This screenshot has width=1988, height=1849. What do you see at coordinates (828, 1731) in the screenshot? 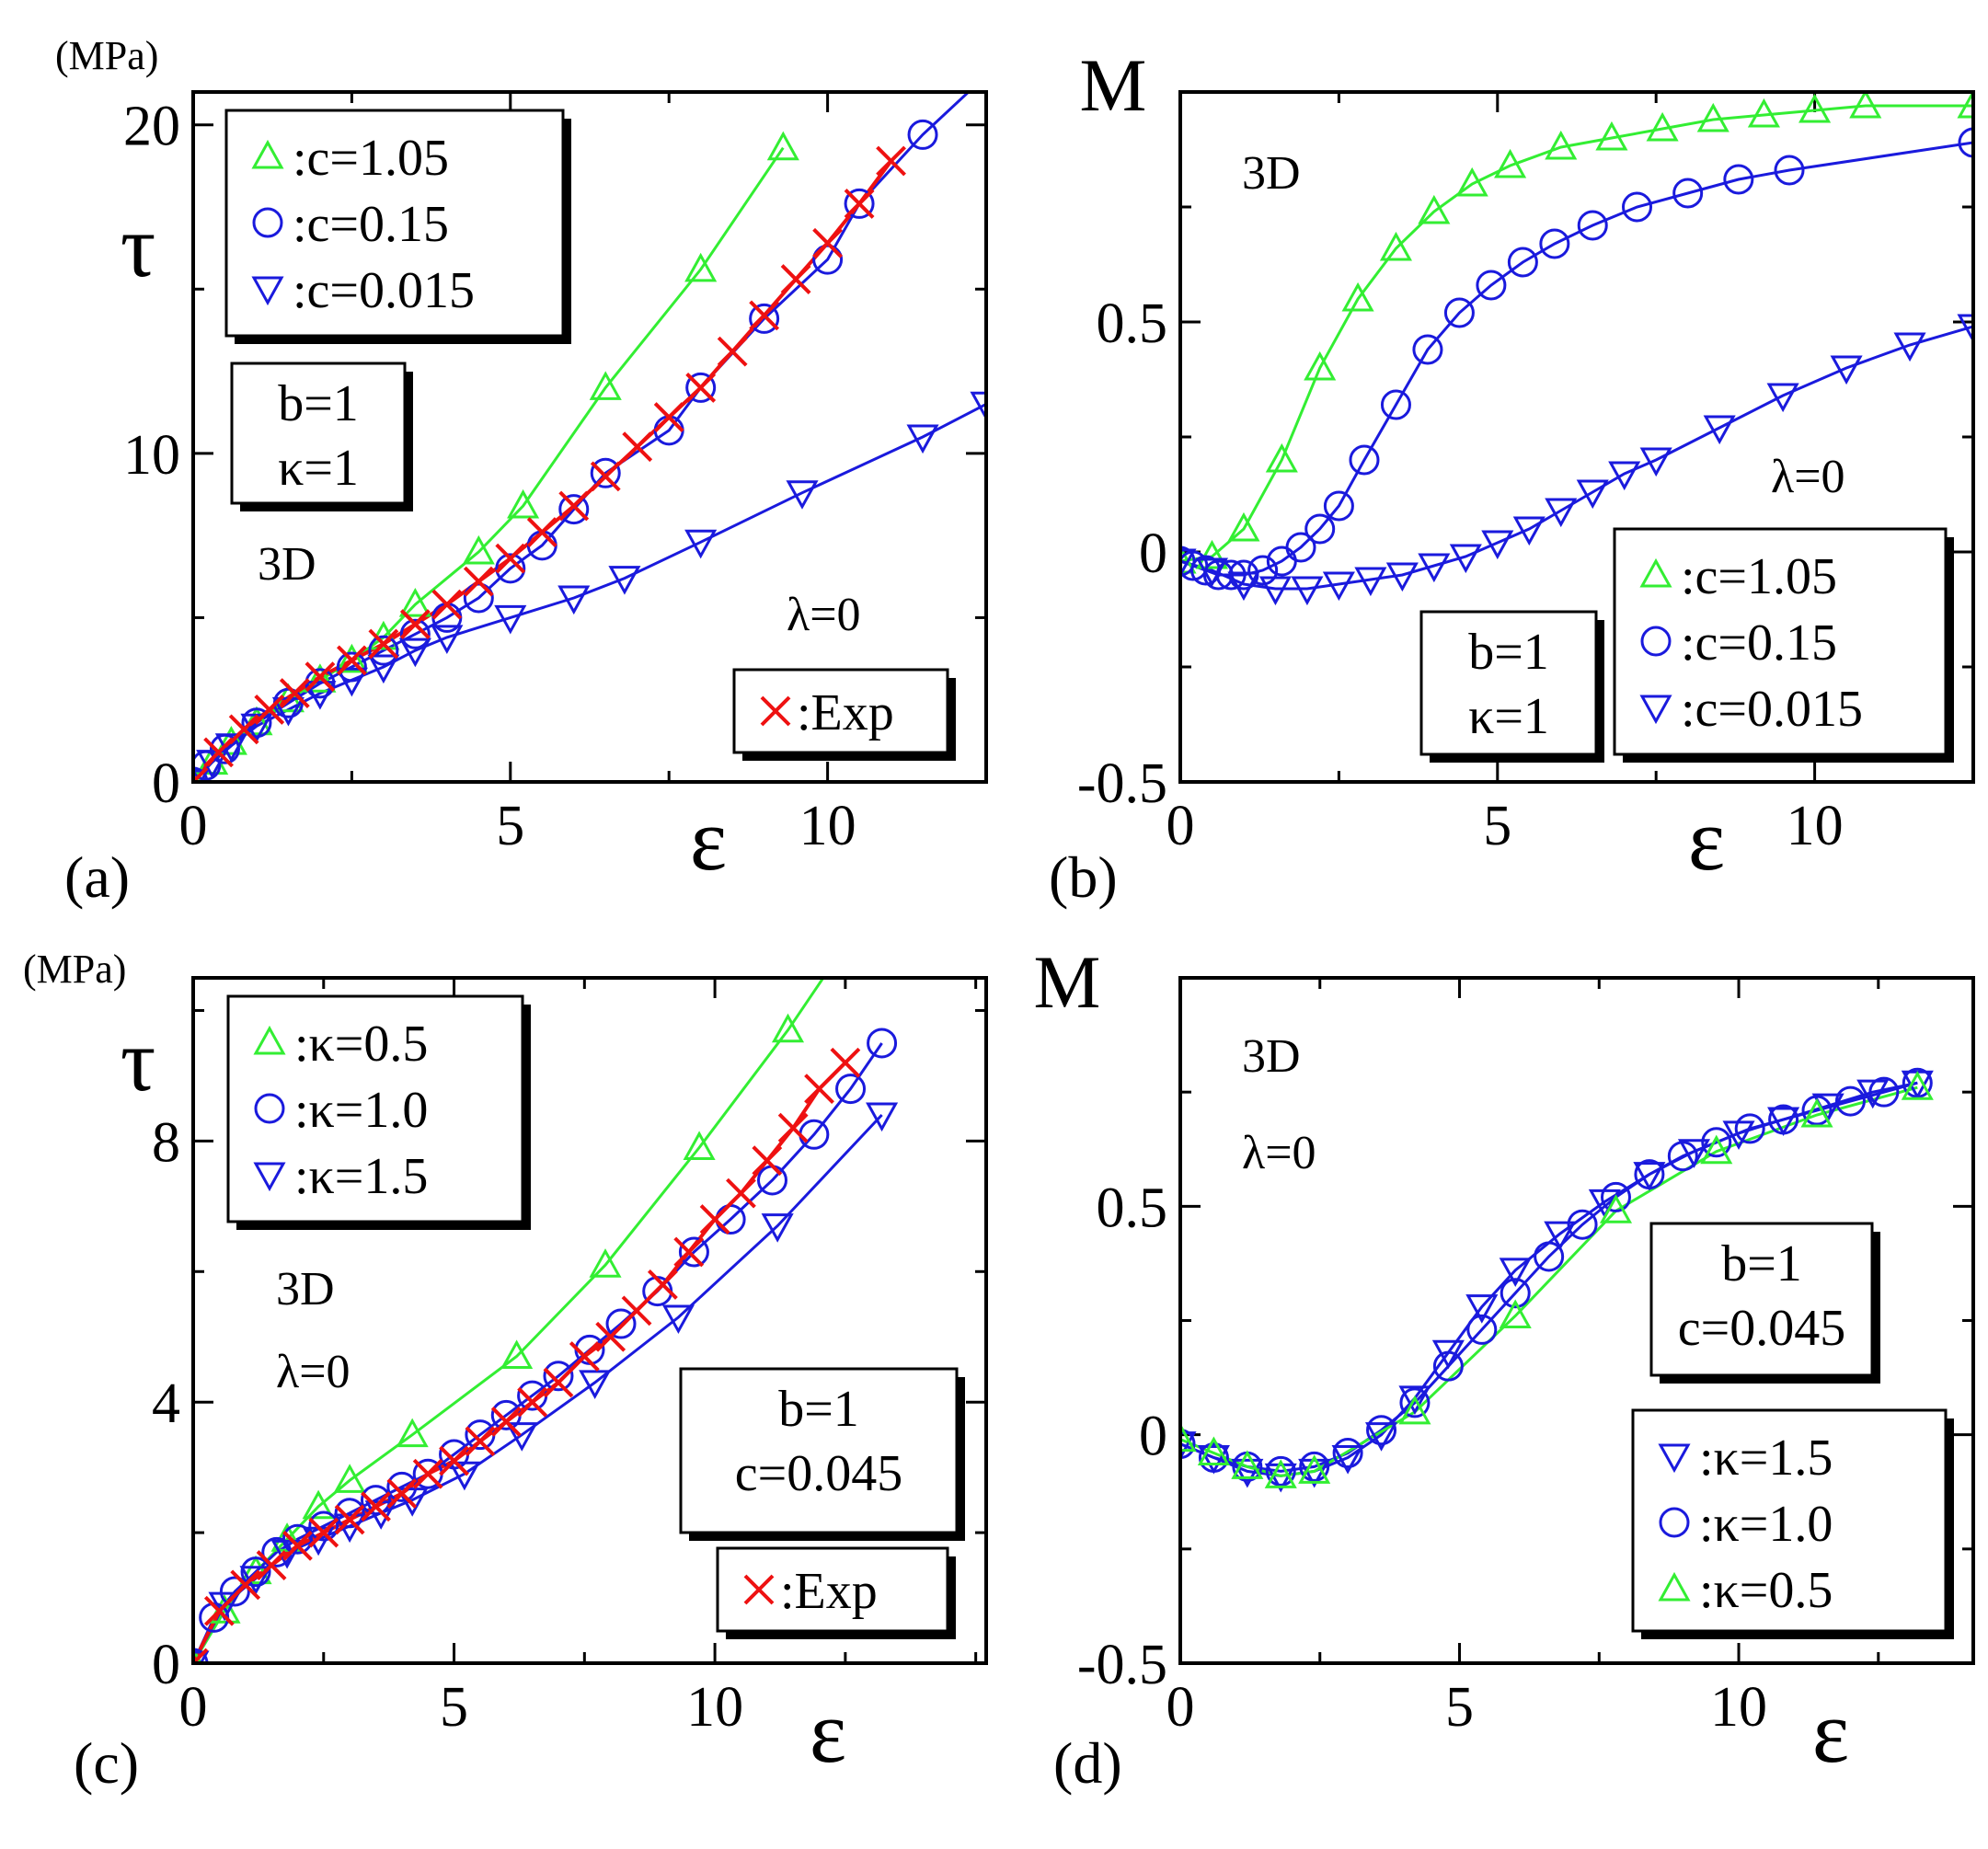
I see `x-axis-label: ε` at bounding box center [828, 1731].